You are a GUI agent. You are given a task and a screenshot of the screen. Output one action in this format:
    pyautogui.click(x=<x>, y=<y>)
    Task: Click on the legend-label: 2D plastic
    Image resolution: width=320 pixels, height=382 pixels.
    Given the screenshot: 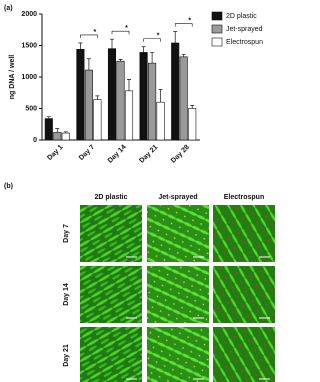 What is the action you would take?
    pyautogui.click(x=241, y=16)
    